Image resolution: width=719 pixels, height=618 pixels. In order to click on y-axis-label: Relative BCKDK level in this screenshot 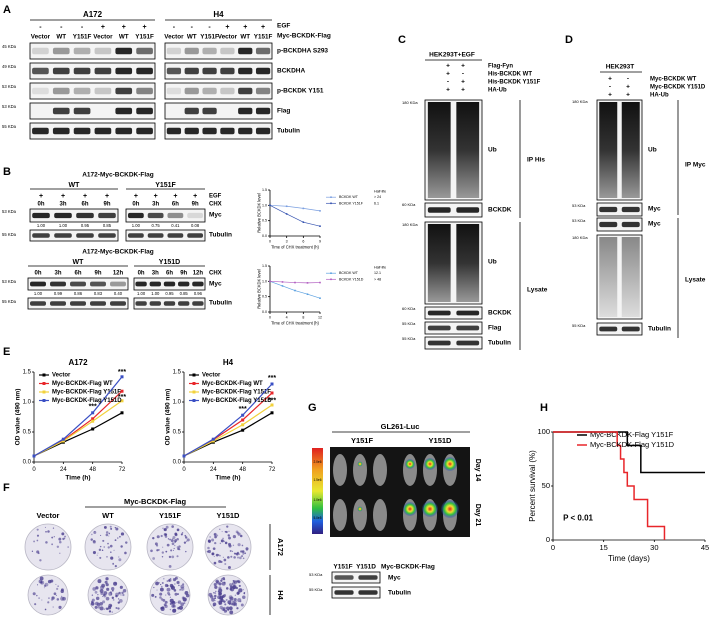, I will do `click(258, 289)`.